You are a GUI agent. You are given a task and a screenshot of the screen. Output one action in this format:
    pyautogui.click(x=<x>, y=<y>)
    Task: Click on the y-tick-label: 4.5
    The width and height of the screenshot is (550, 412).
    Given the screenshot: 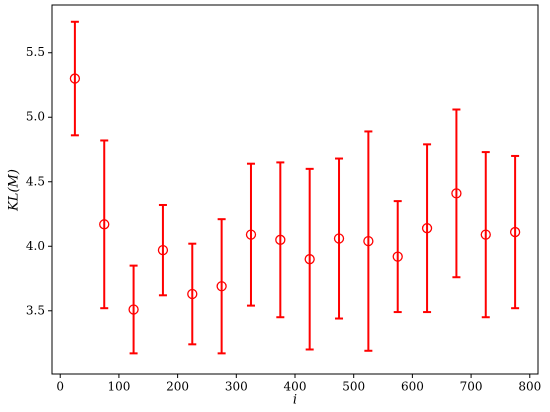 What is the action you would take?
    pyautogui.click(x=35, y=181)
    